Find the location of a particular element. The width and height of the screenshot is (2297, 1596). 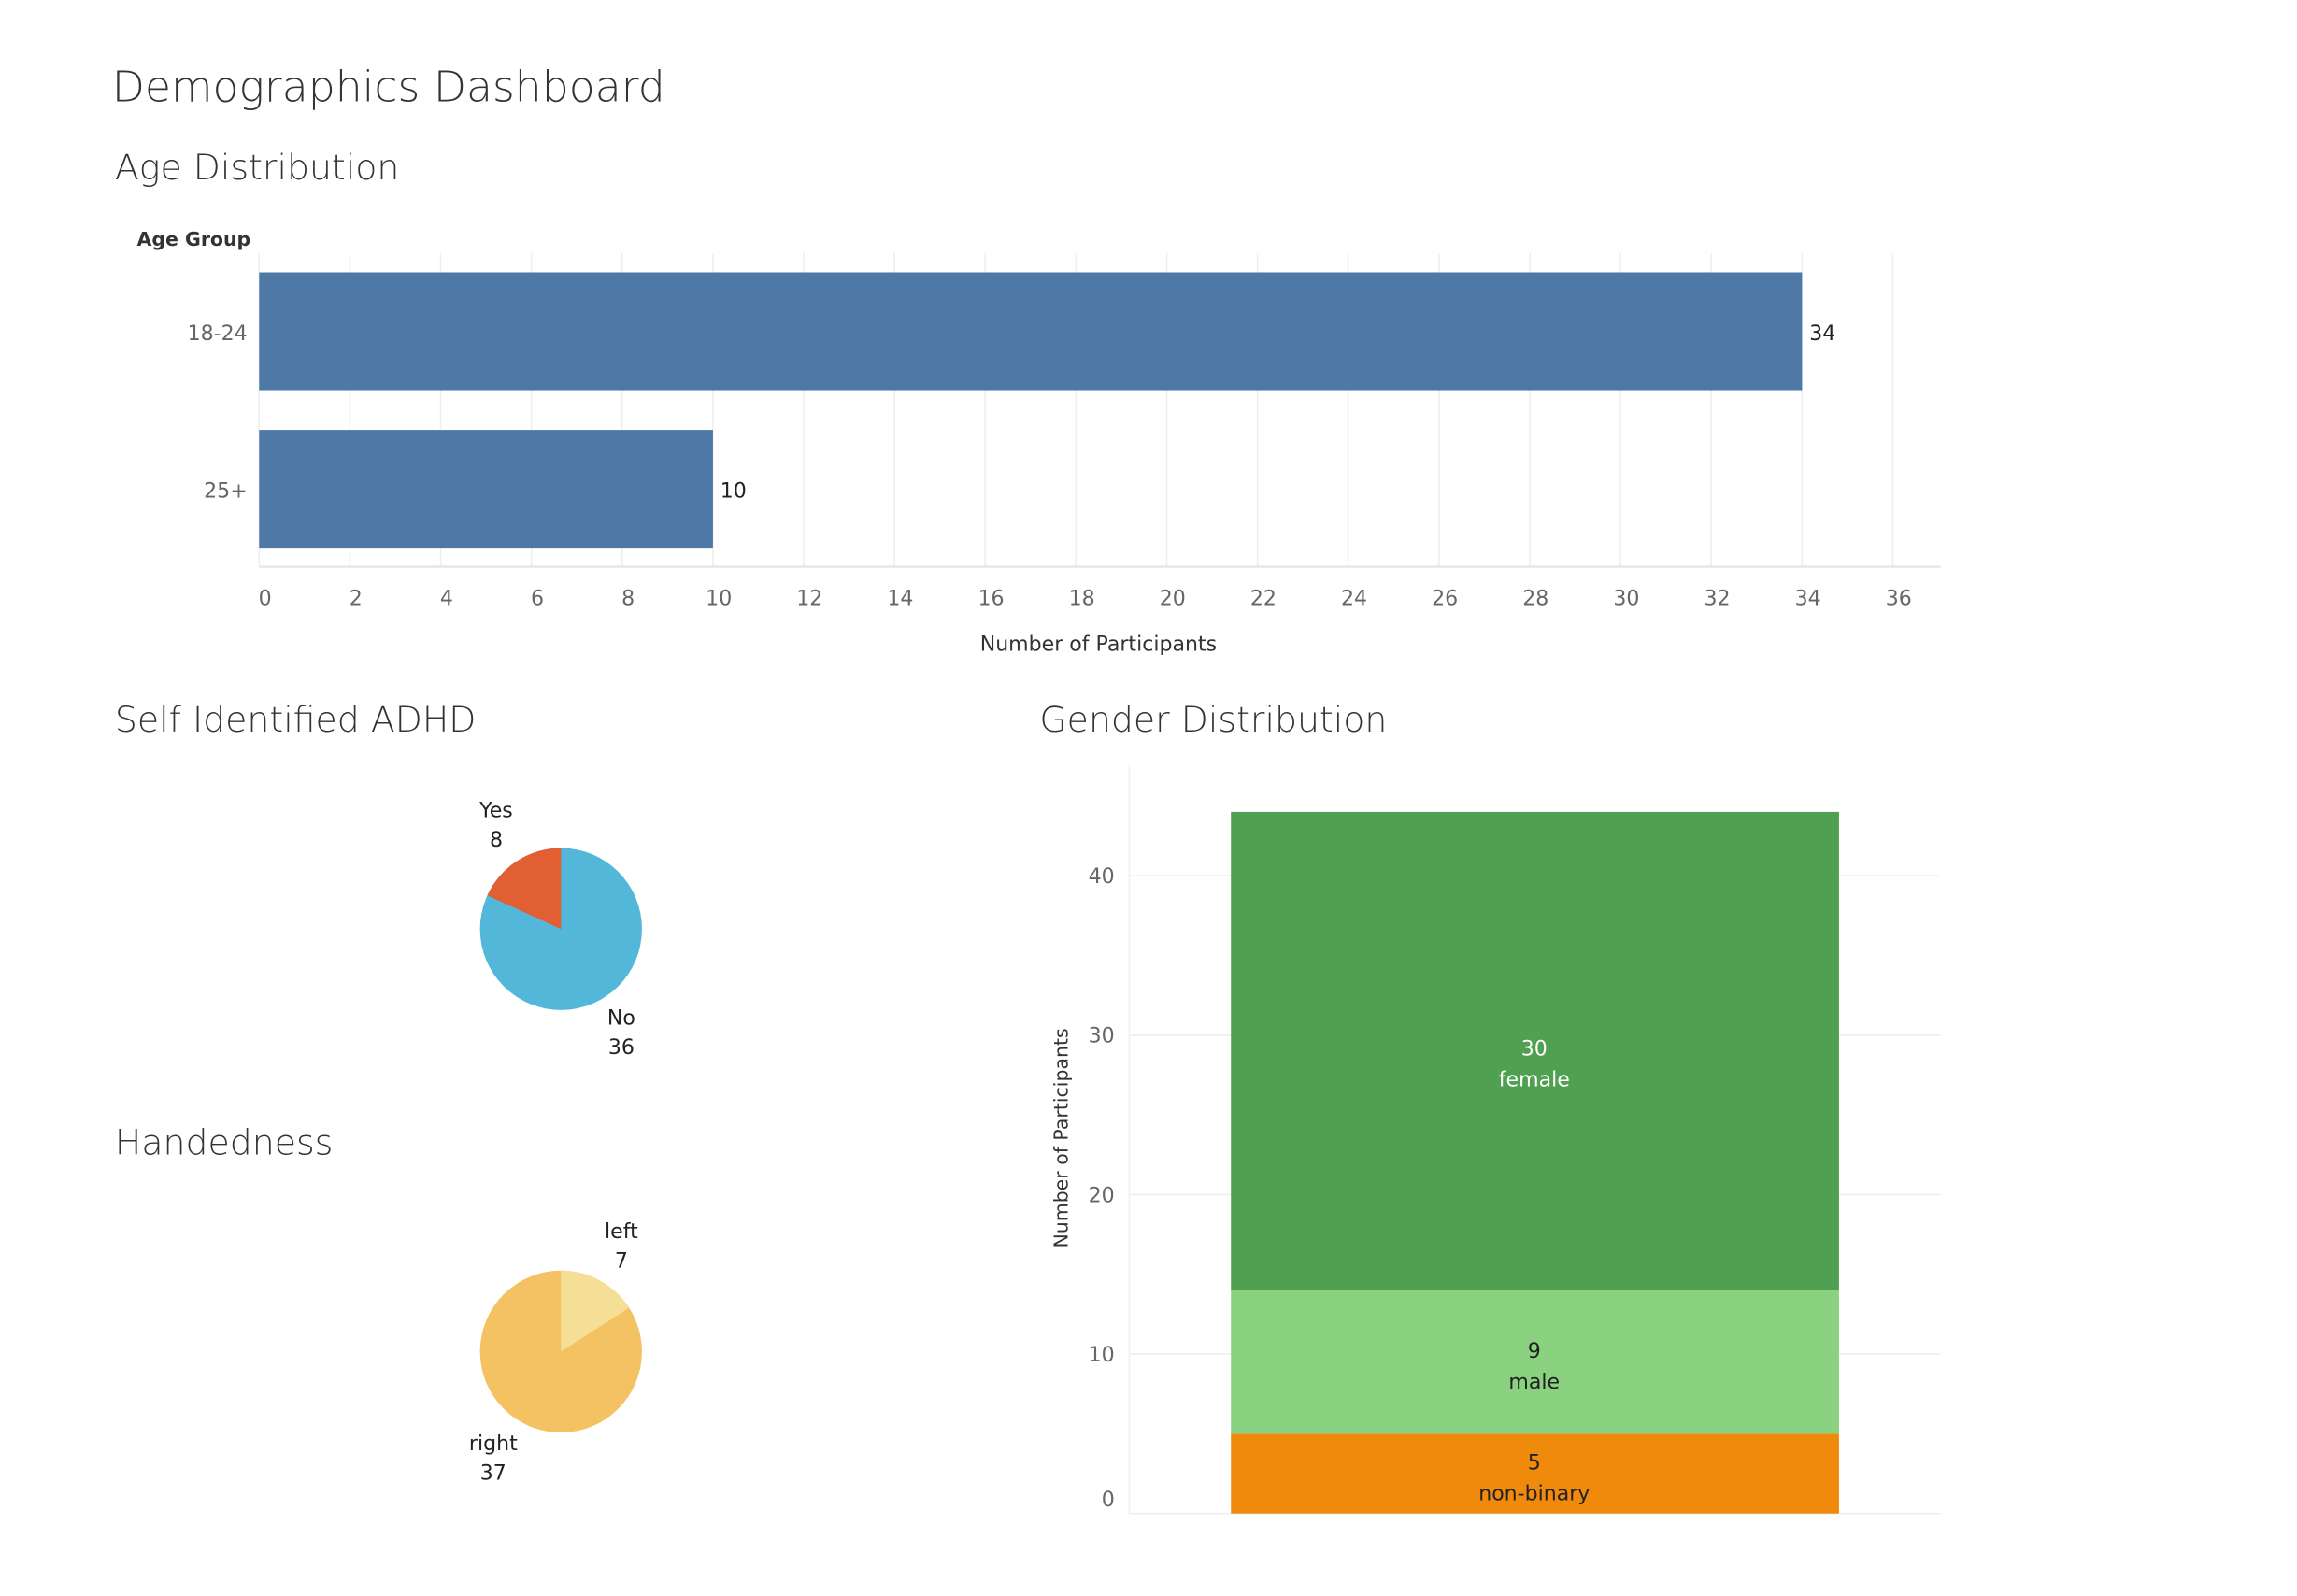

x-tick-label: 24 is located at coordinates (1354, 599).